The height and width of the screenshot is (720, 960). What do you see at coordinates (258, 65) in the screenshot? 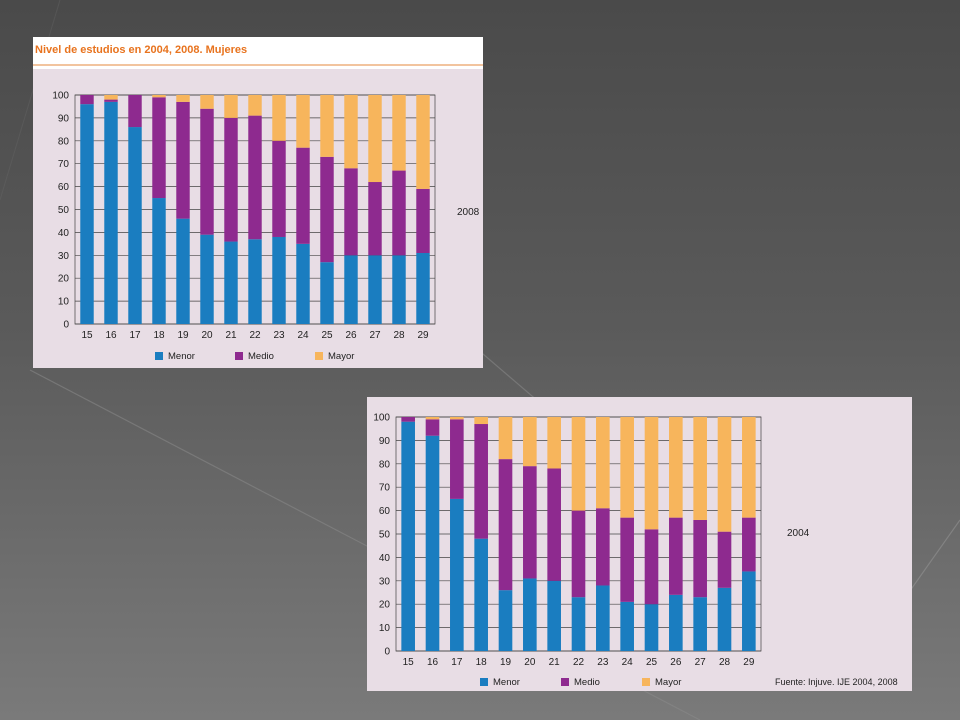
I see `title-rule` at bounding box center [258, 65].